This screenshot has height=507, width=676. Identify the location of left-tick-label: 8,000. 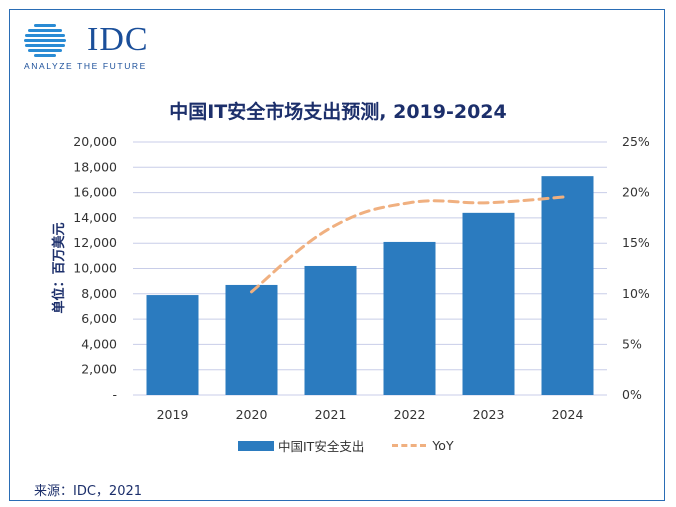
(99, 293).